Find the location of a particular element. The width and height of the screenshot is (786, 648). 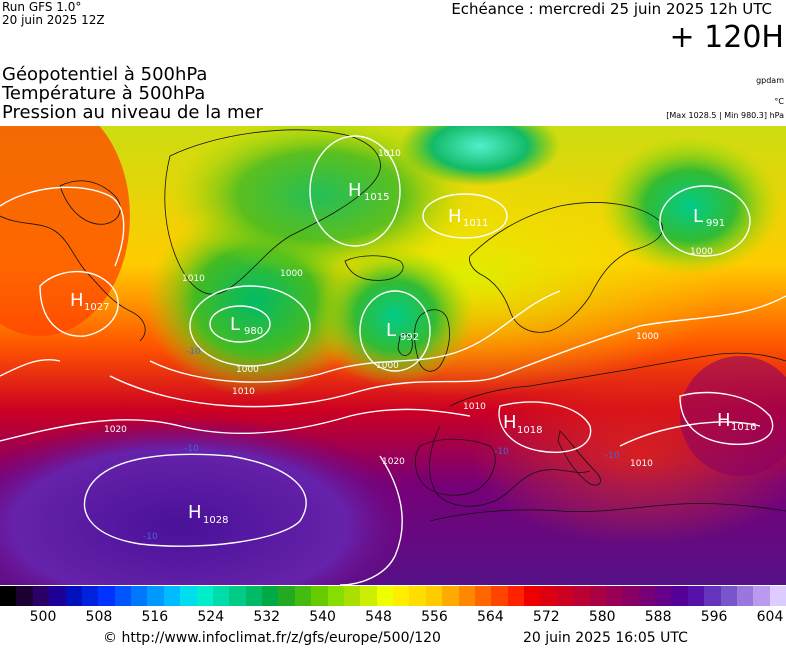

color-scale-label: 596 is located at coordinates (714, 617).